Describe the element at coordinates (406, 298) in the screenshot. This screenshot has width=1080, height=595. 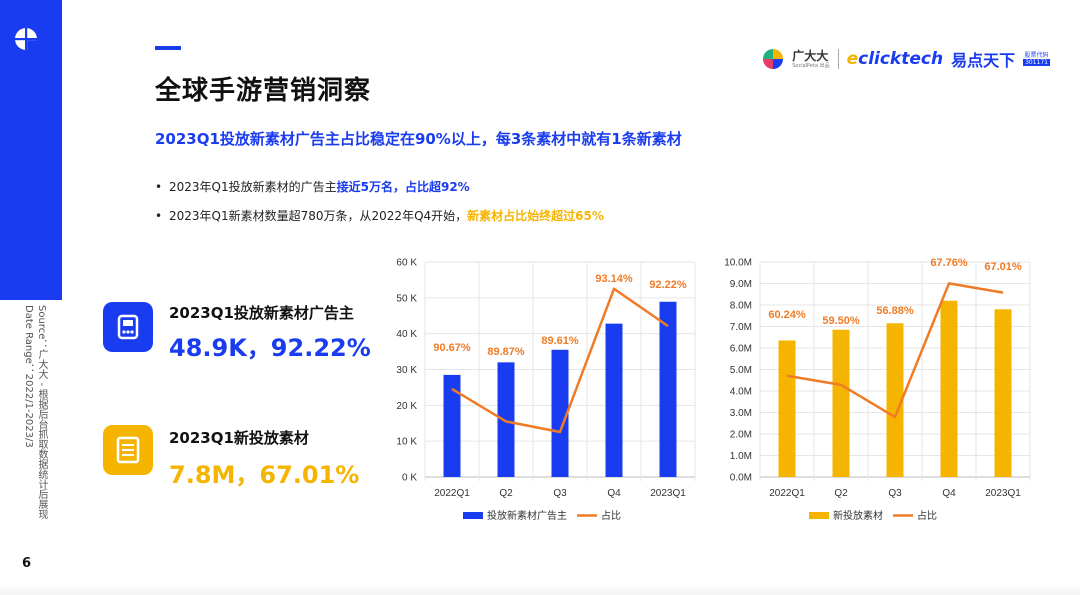
I see `y-tick-label: 50 K` at that location.